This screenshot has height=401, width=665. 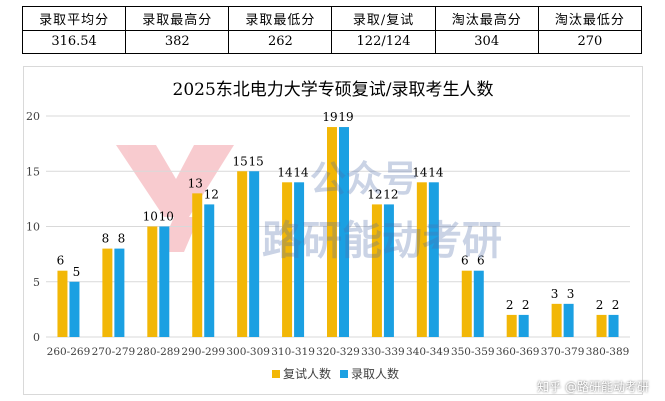 I want to click on data-label-admit: 6, so click(x=481, y=261).